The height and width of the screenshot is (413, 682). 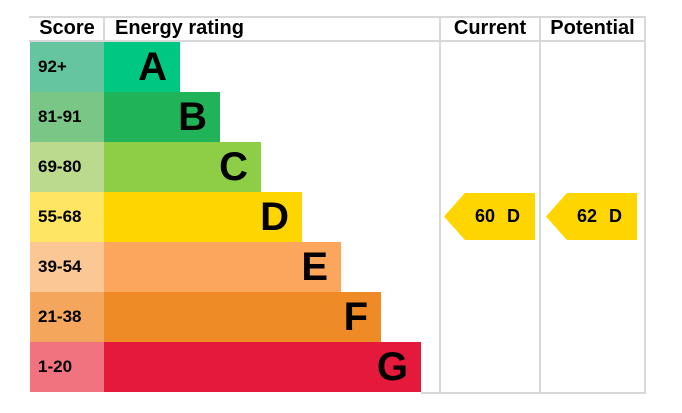 I want to click on potential-rating-arrow: 62 D, so click(x=591, y=216).